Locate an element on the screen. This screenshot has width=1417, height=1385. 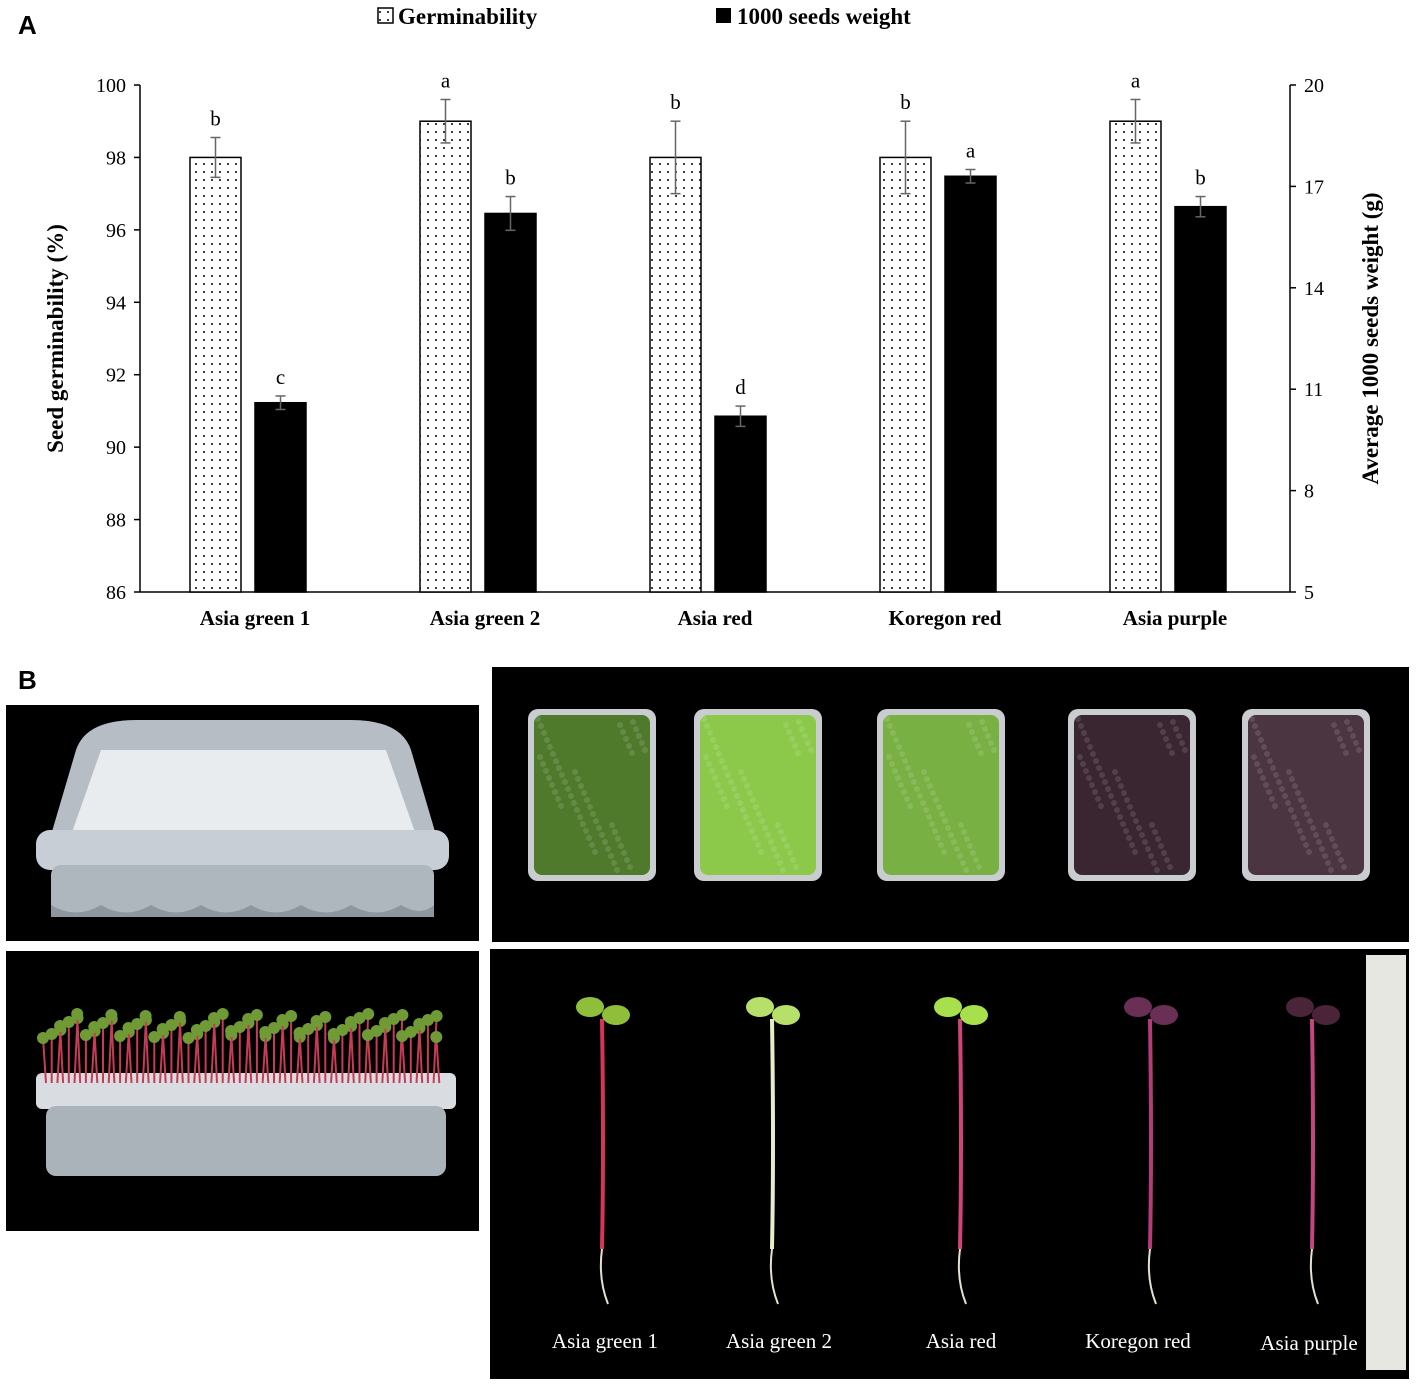
significance-letter: b is located at coordinates (510, 178).